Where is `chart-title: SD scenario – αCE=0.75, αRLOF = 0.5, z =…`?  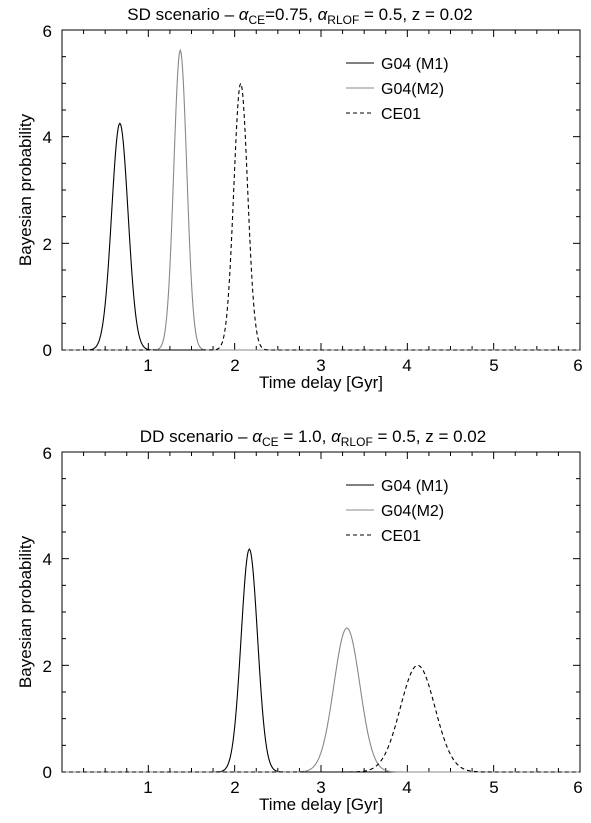
chart-title: SD scenario – αCE=0.75, αRLOF = 0.5, z =… is located at coordinates (299, 16).